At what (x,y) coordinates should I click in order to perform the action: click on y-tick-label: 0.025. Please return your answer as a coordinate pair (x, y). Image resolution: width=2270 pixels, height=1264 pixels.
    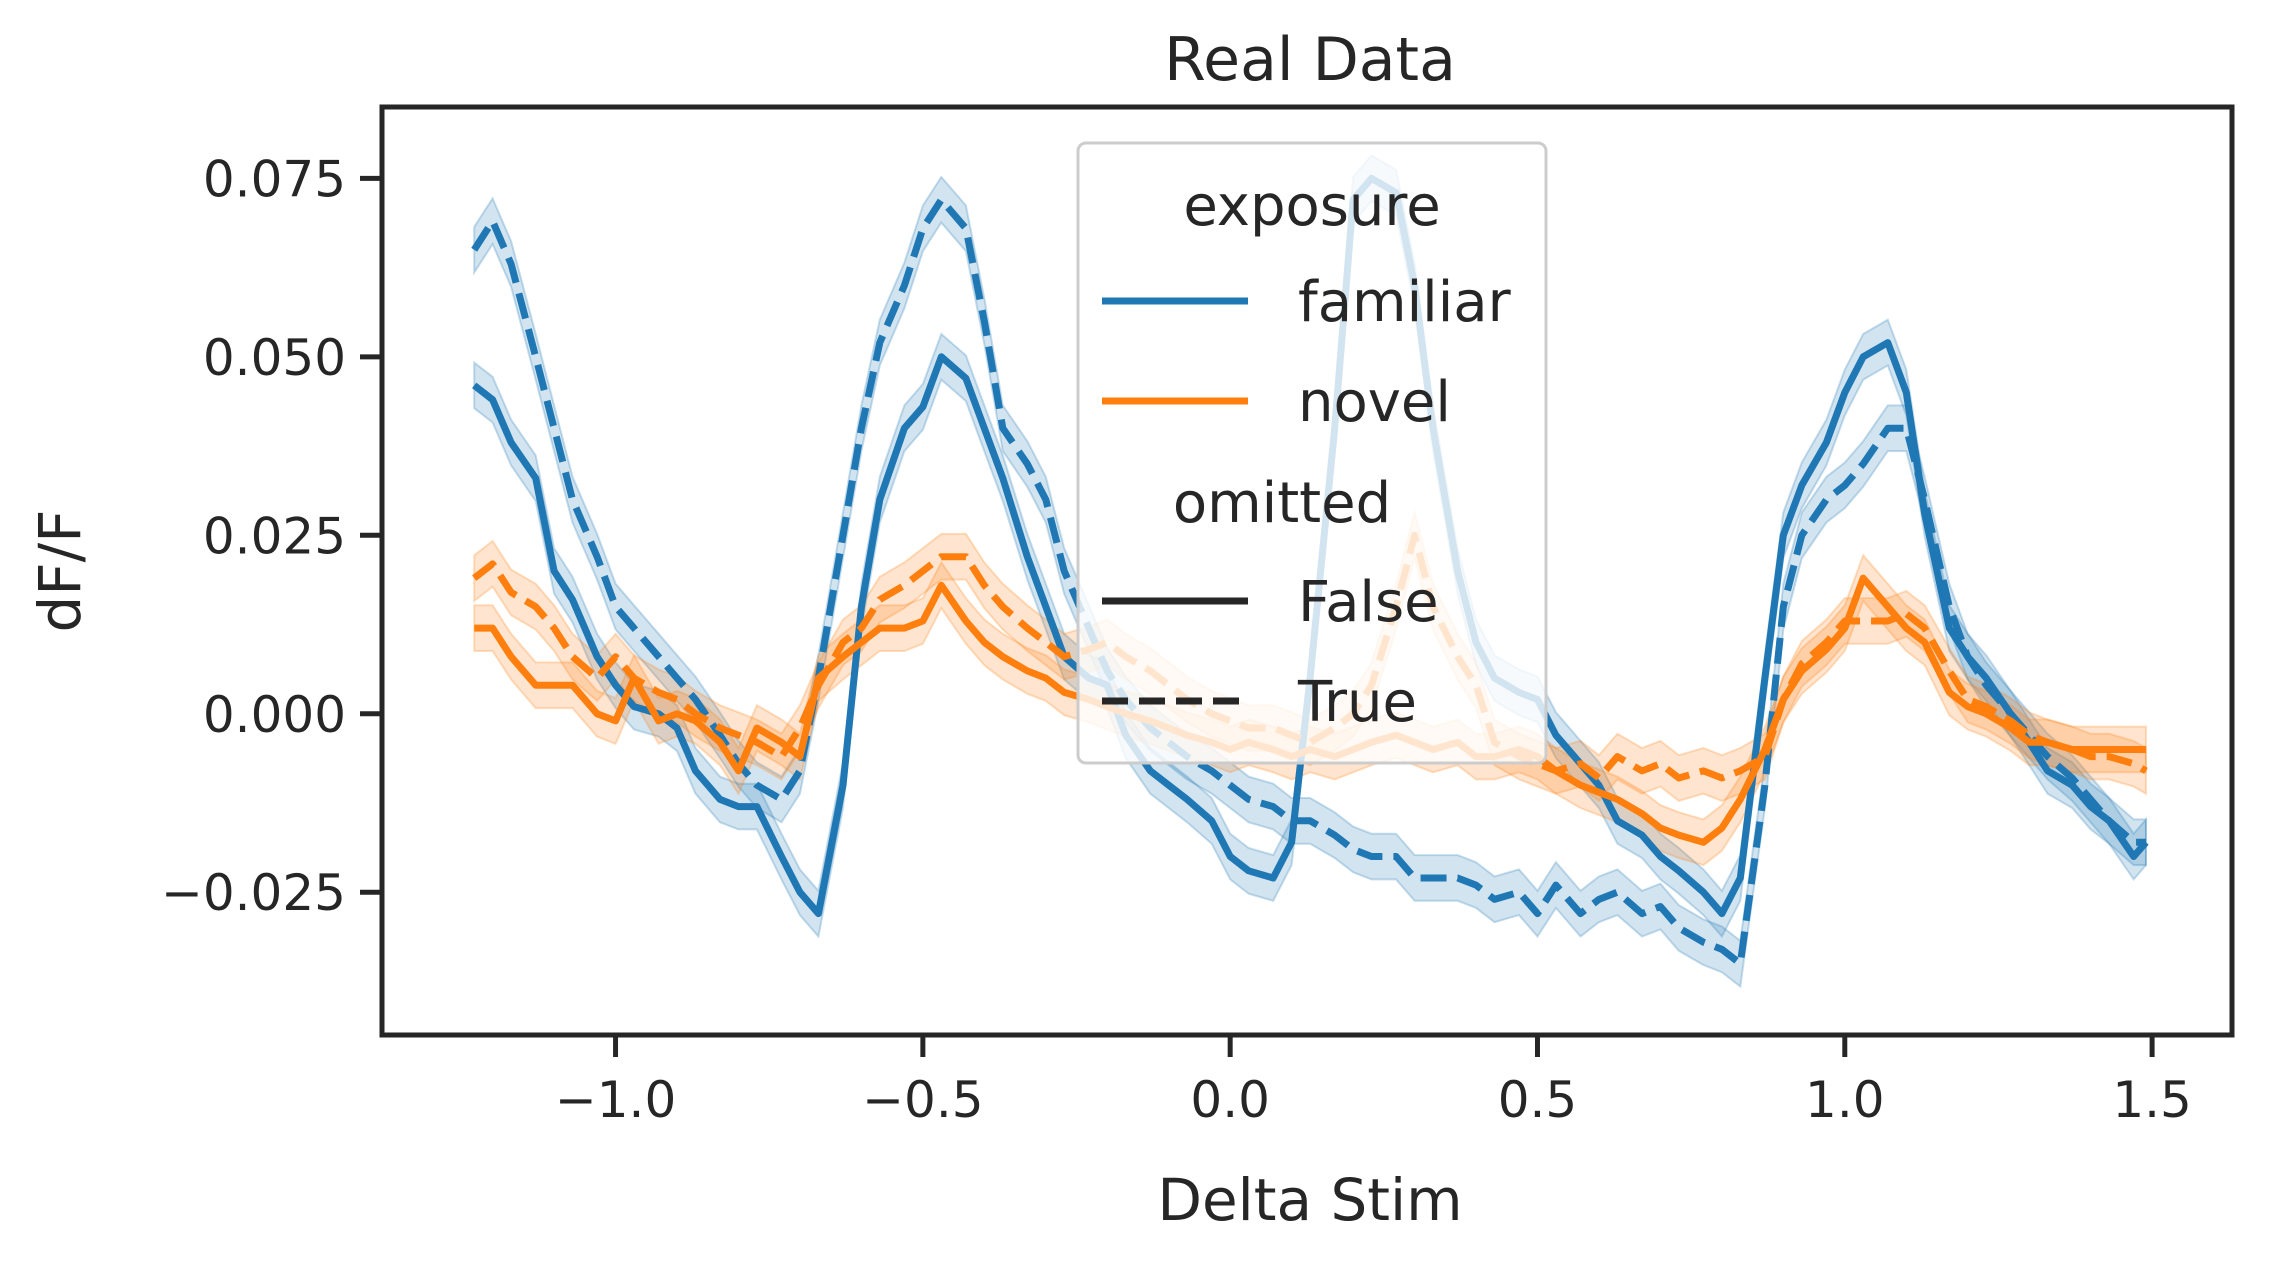
    Looking at the image, I should click on (274, 536).